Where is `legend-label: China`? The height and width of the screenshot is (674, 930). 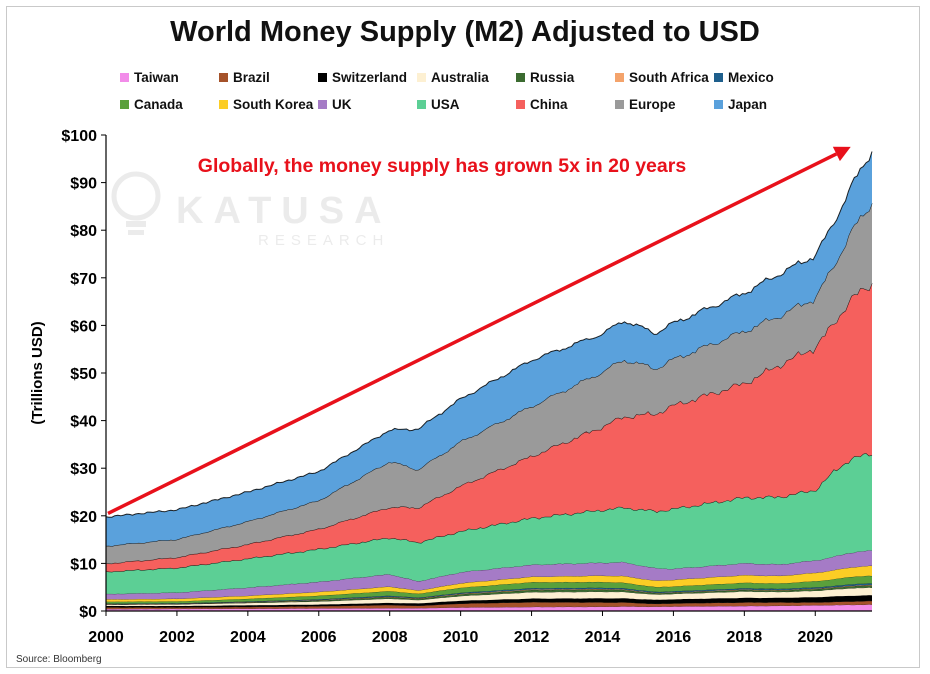 legend-label: China is located at coordinates (549, 104).